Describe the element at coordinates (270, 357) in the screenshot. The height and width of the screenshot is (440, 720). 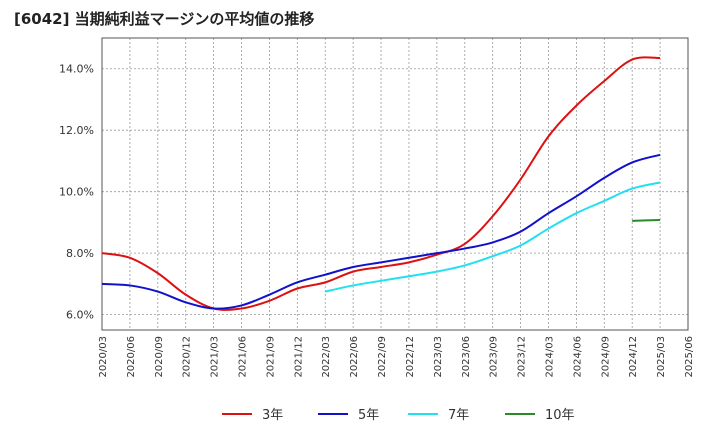
I see `x-tick-label: 2021/09` at that location.